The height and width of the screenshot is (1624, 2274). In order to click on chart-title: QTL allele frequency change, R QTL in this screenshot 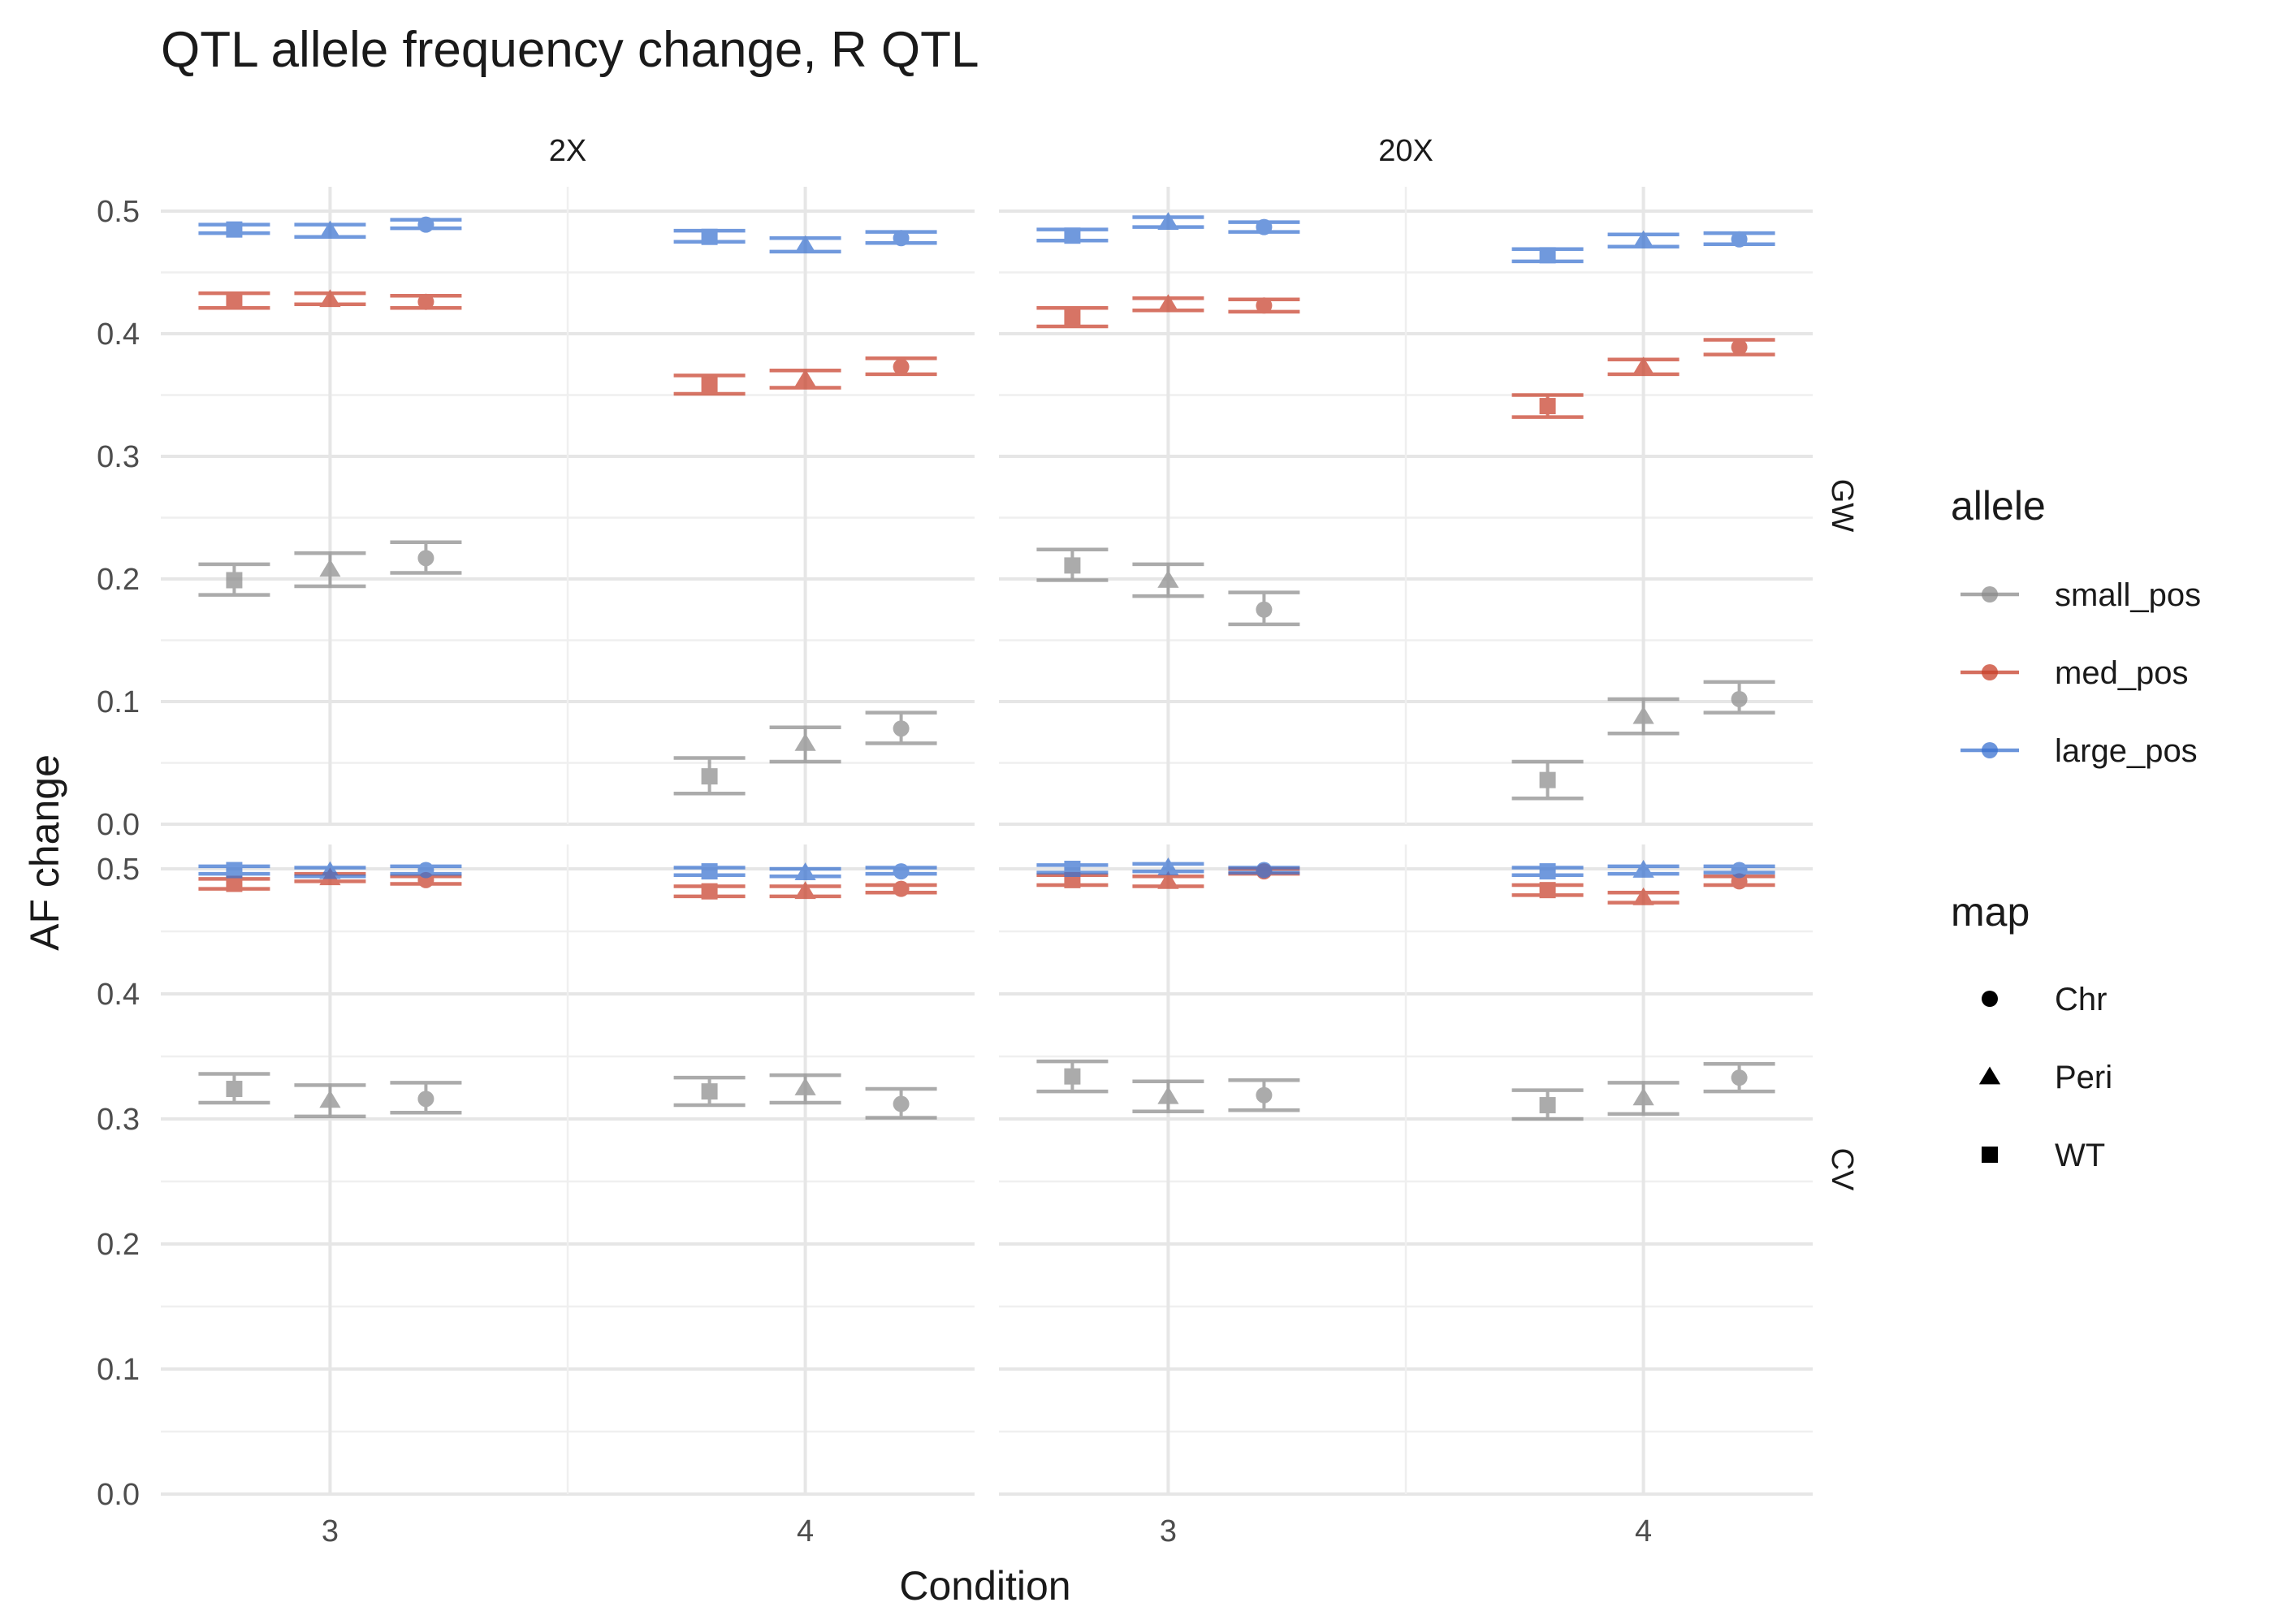, I will do `click(570, 50)`.